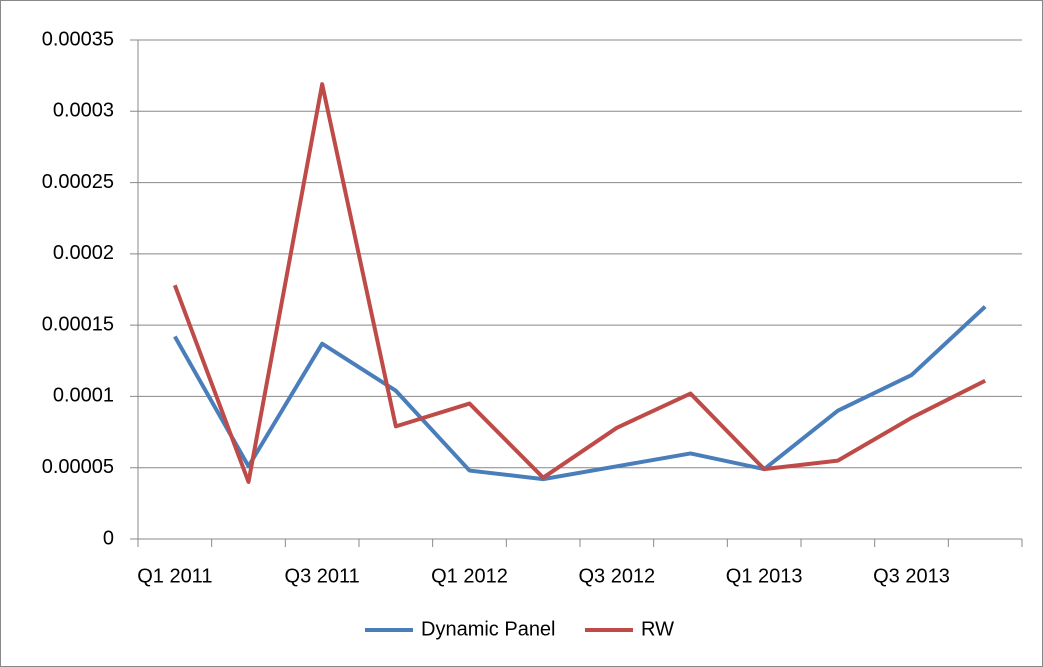 The width and height of the screenshot is (1043, 667). I want to click on x-tick-label: Q1 2013, so click(764, 576).